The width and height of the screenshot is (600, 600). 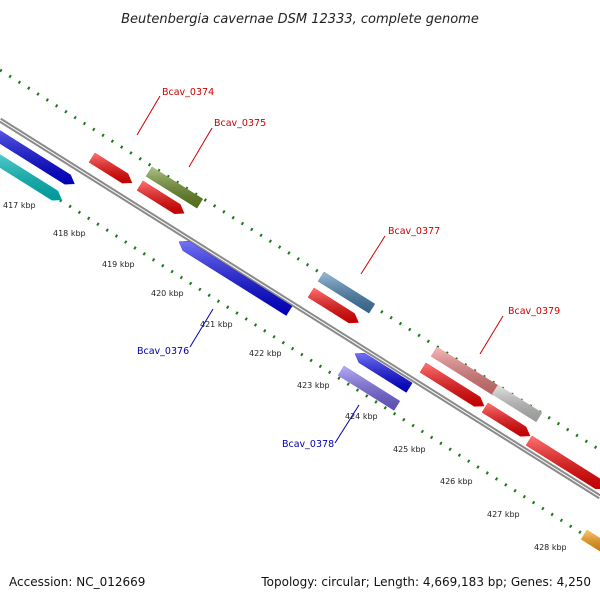 I want to click on gene-bcav-0376-shading, so click(x=236, y=278).